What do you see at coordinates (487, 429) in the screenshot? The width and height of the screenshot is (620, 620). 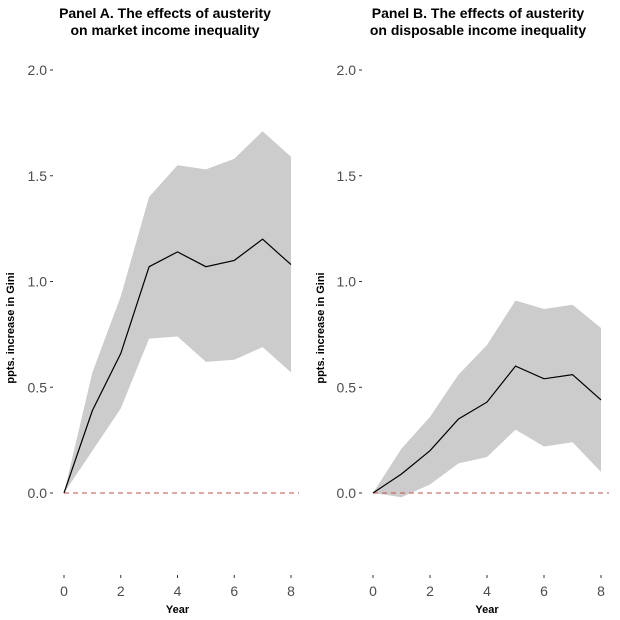 I see `series-line` at bounding box center [487, 429].